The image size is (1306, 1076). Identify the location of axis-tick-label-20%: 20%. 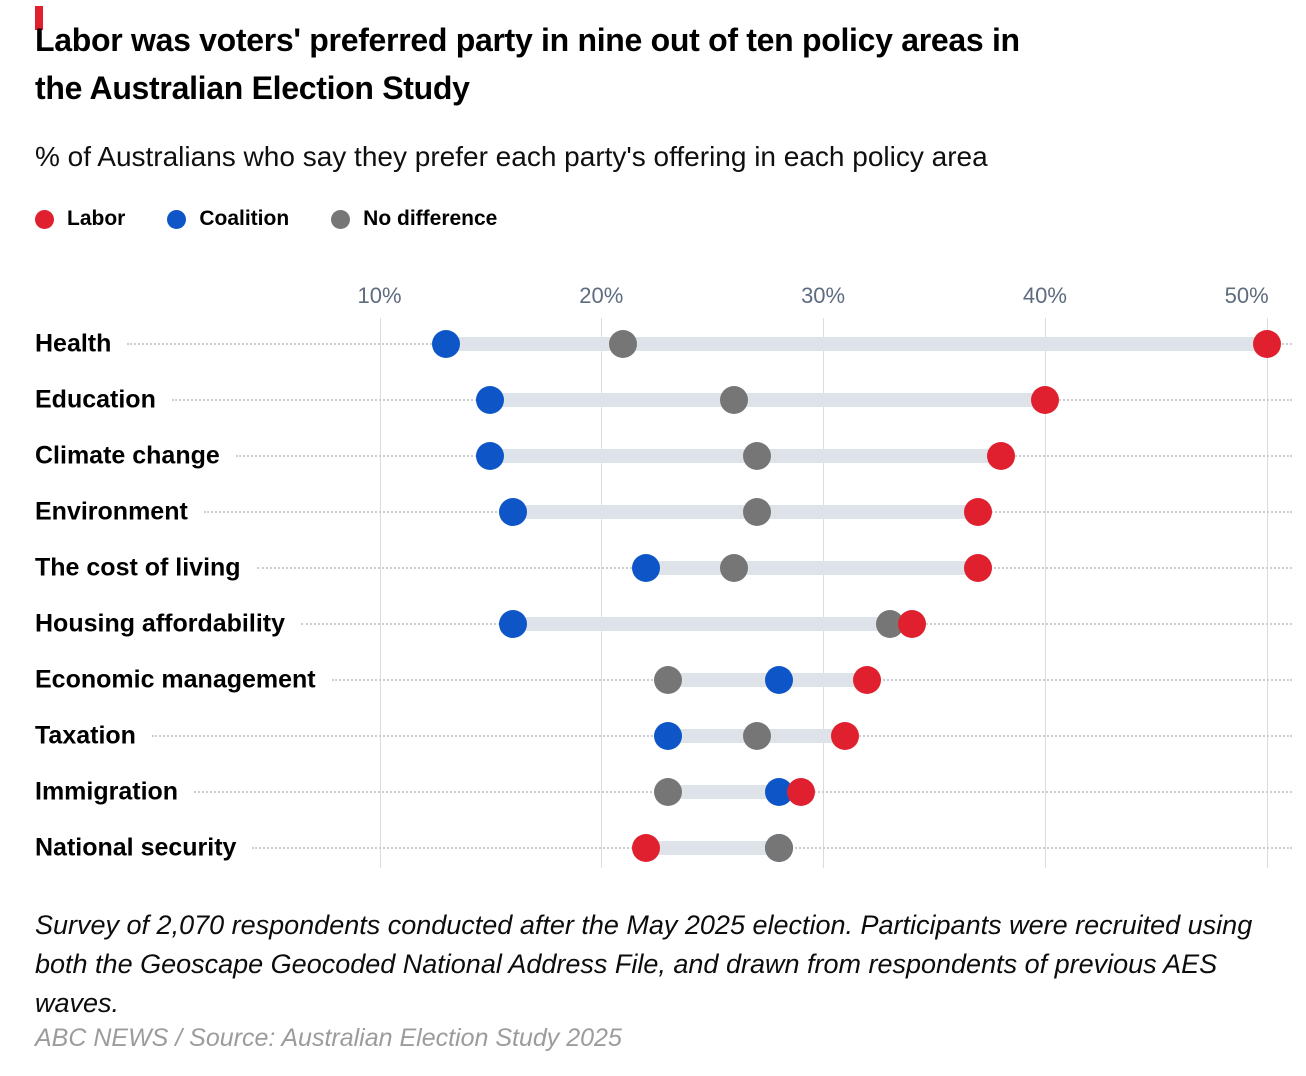
(601, 295).